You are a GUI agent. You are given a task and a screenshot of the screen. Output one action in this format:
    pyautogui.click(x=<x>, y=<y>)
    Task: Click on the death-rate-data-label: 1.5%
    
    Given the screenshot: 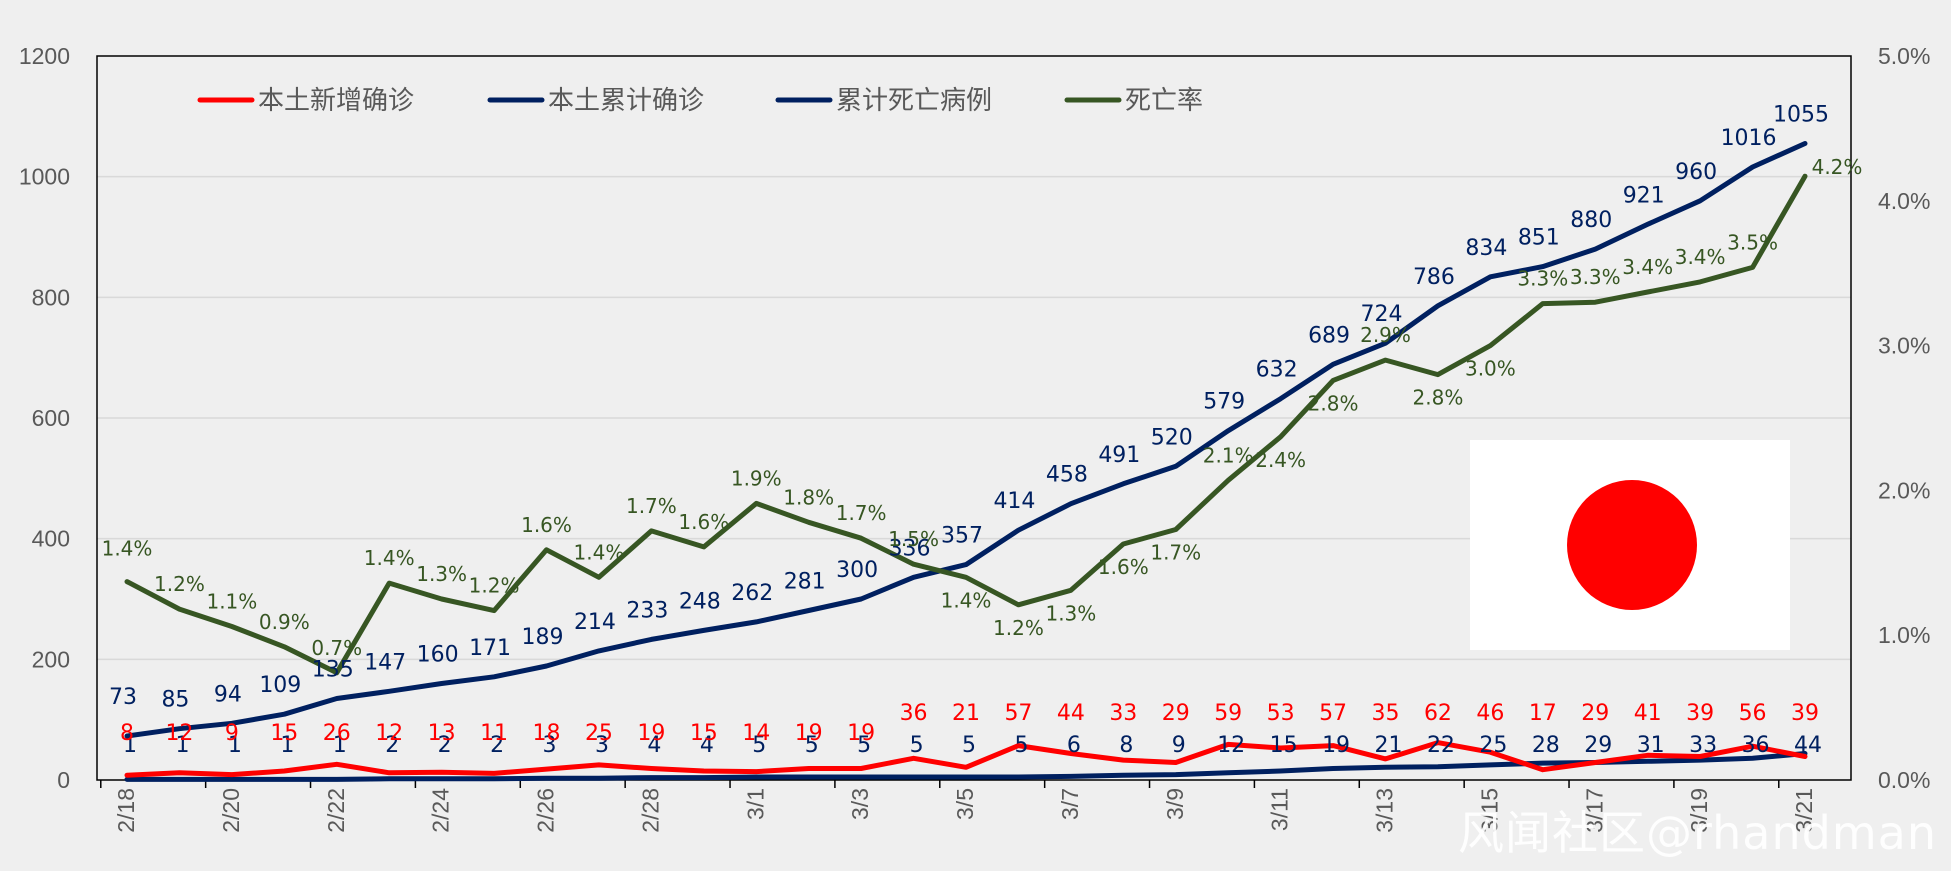 What is the action you would take?
    pyautogui.click(x=913, y=539)
    